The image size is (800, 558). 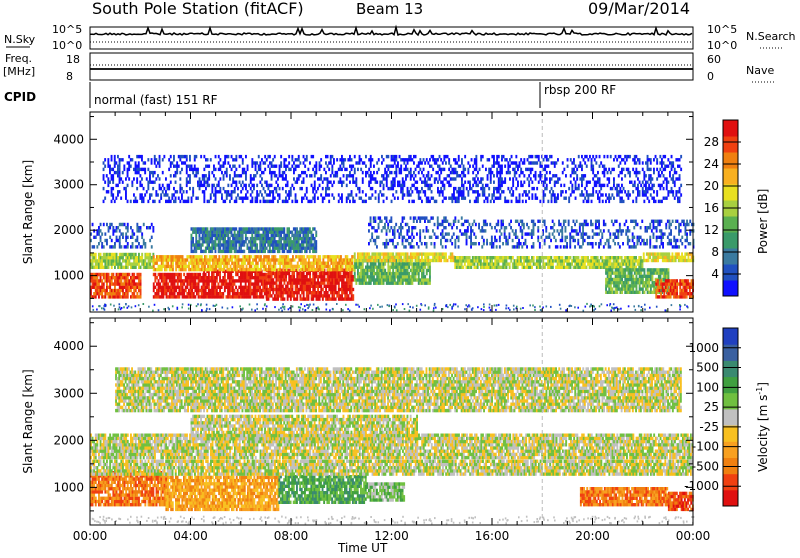 I want to click on velocity-colorbar-label-end: ], so click(x=763, y=384).